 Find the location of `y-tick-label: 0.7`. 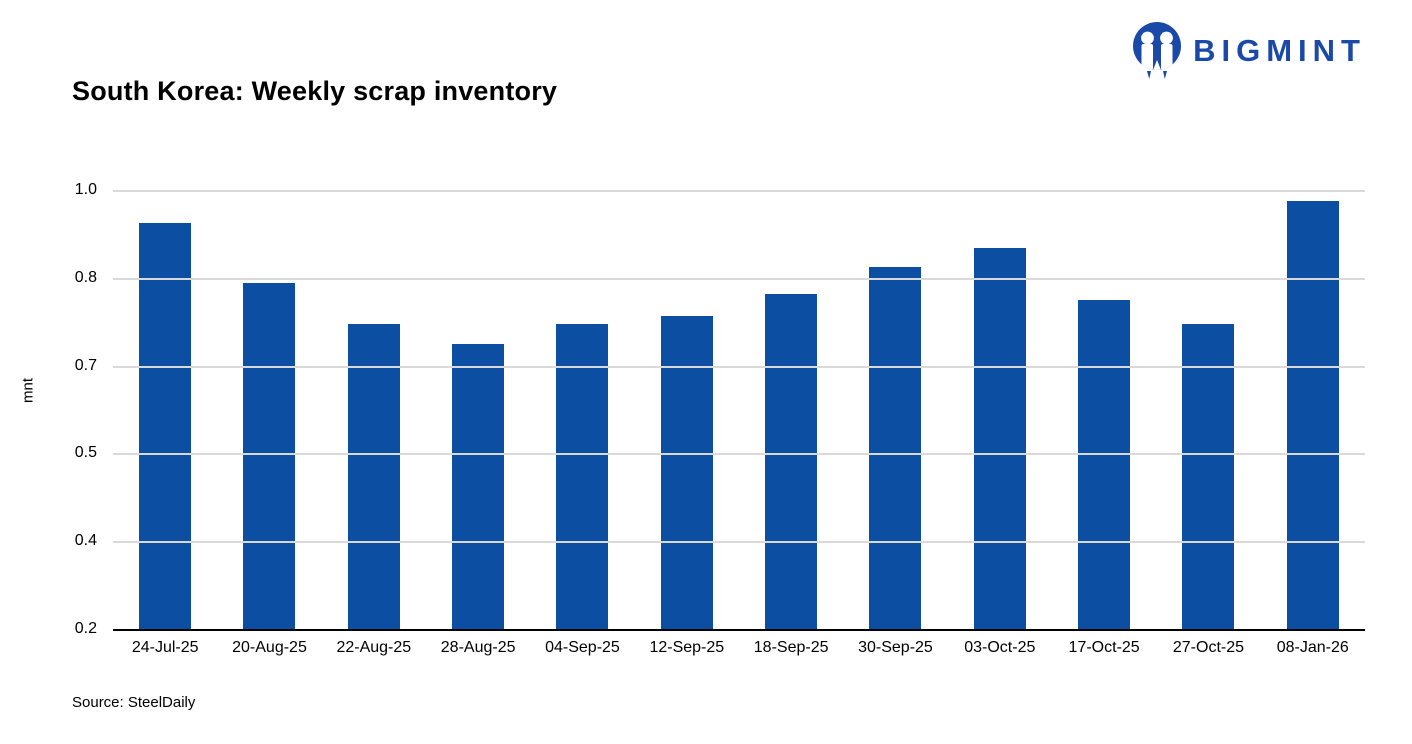

y-tick-label: 0.7 is located at coordinates (85, 365).